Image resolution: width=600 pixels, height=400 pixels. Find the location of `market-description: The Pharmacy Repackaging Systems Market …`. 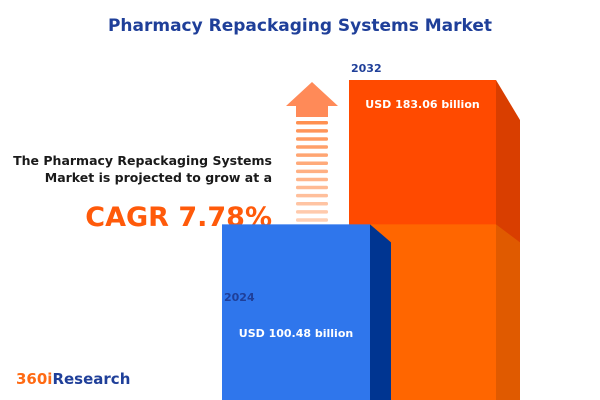

market-description: The Pharmacy Repackaging Systems Market … is located at coordinates (142, 169).